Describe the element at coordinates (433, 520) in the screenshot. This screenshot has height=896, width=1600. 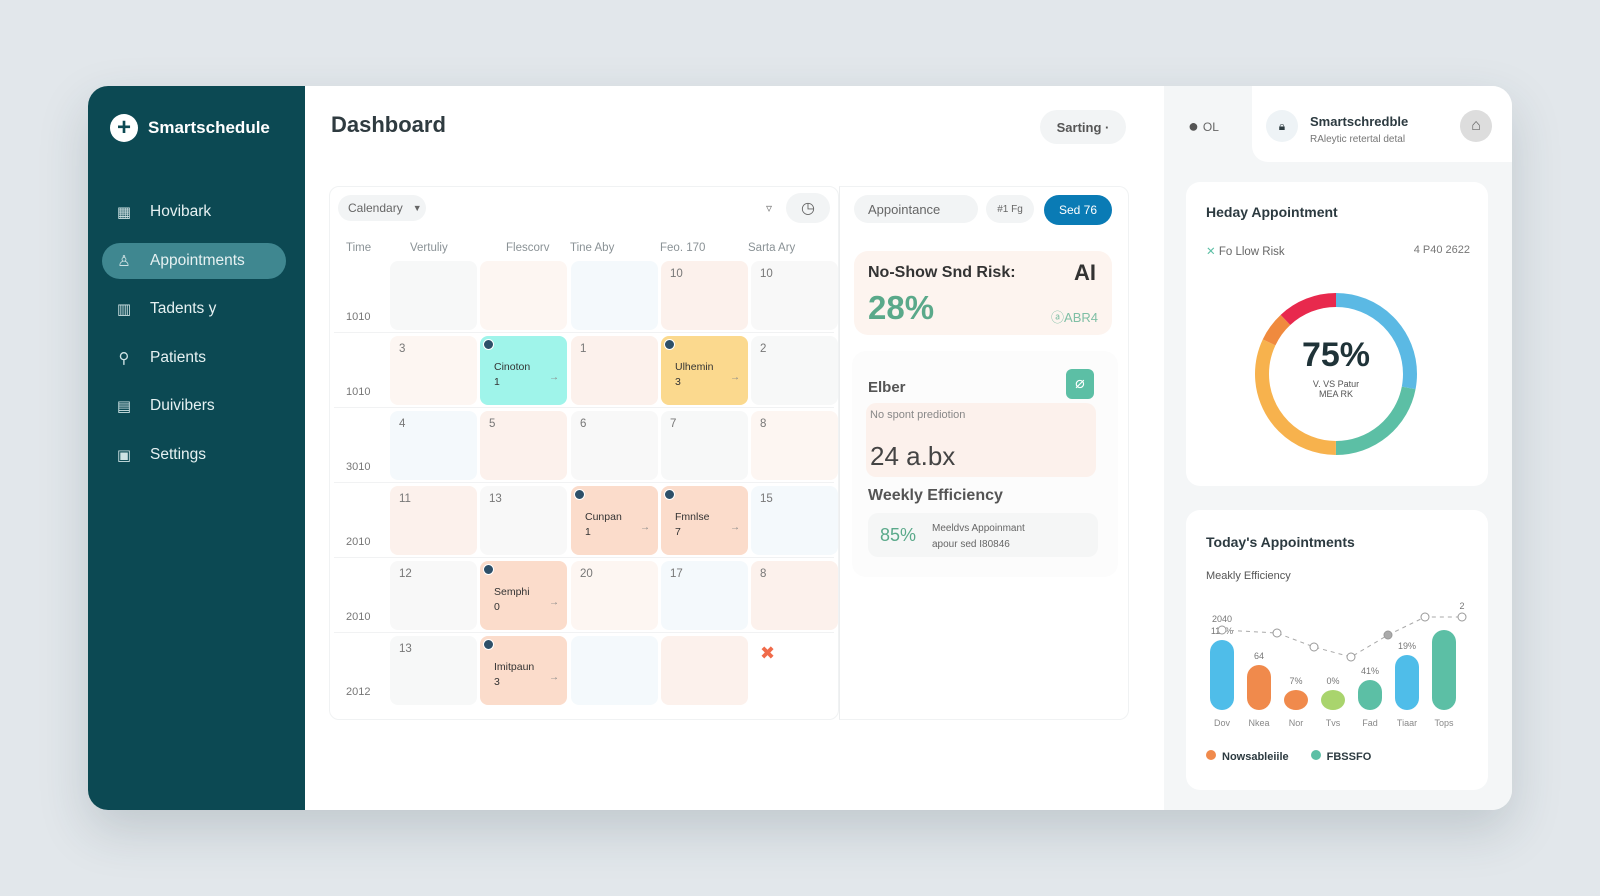
I see `calendar-cell: 11` at that location.